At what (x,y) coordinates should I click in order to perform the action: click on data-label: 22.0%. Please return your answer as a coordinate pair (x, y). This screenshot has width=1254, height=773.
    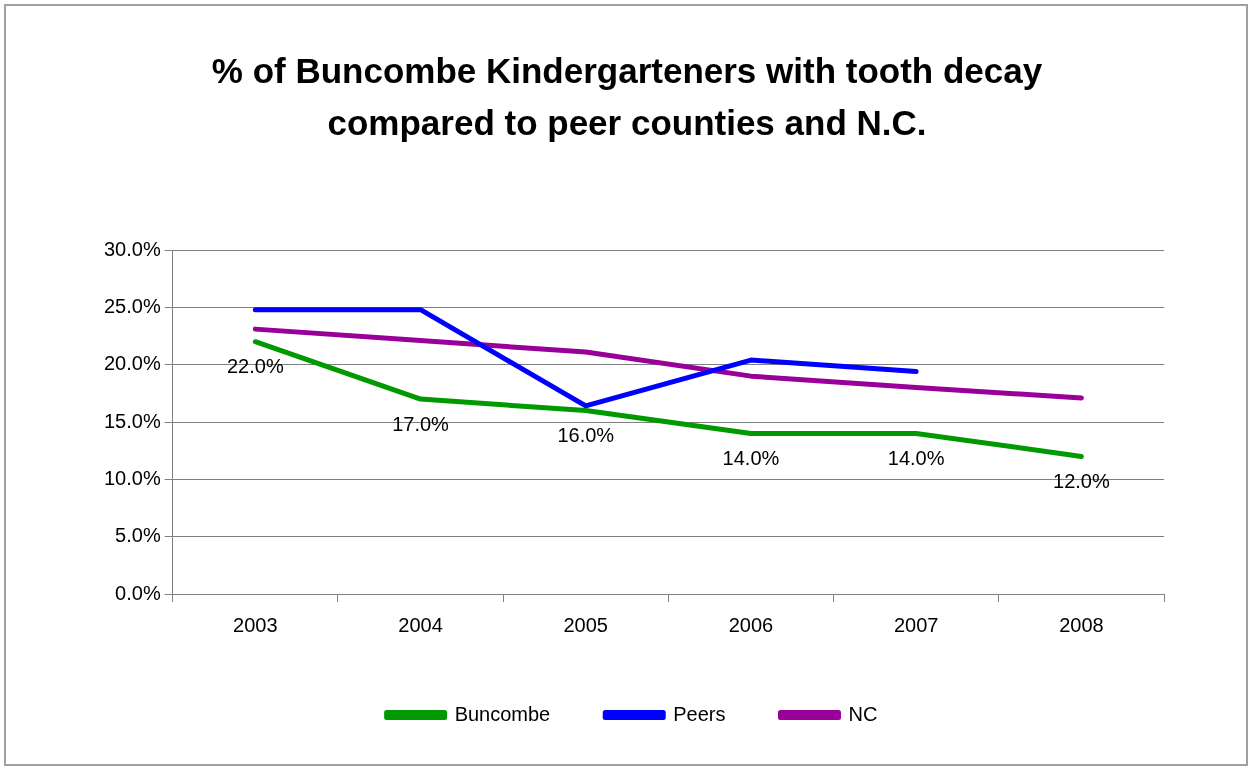
    Looking at the image, I should click on (255, 366).